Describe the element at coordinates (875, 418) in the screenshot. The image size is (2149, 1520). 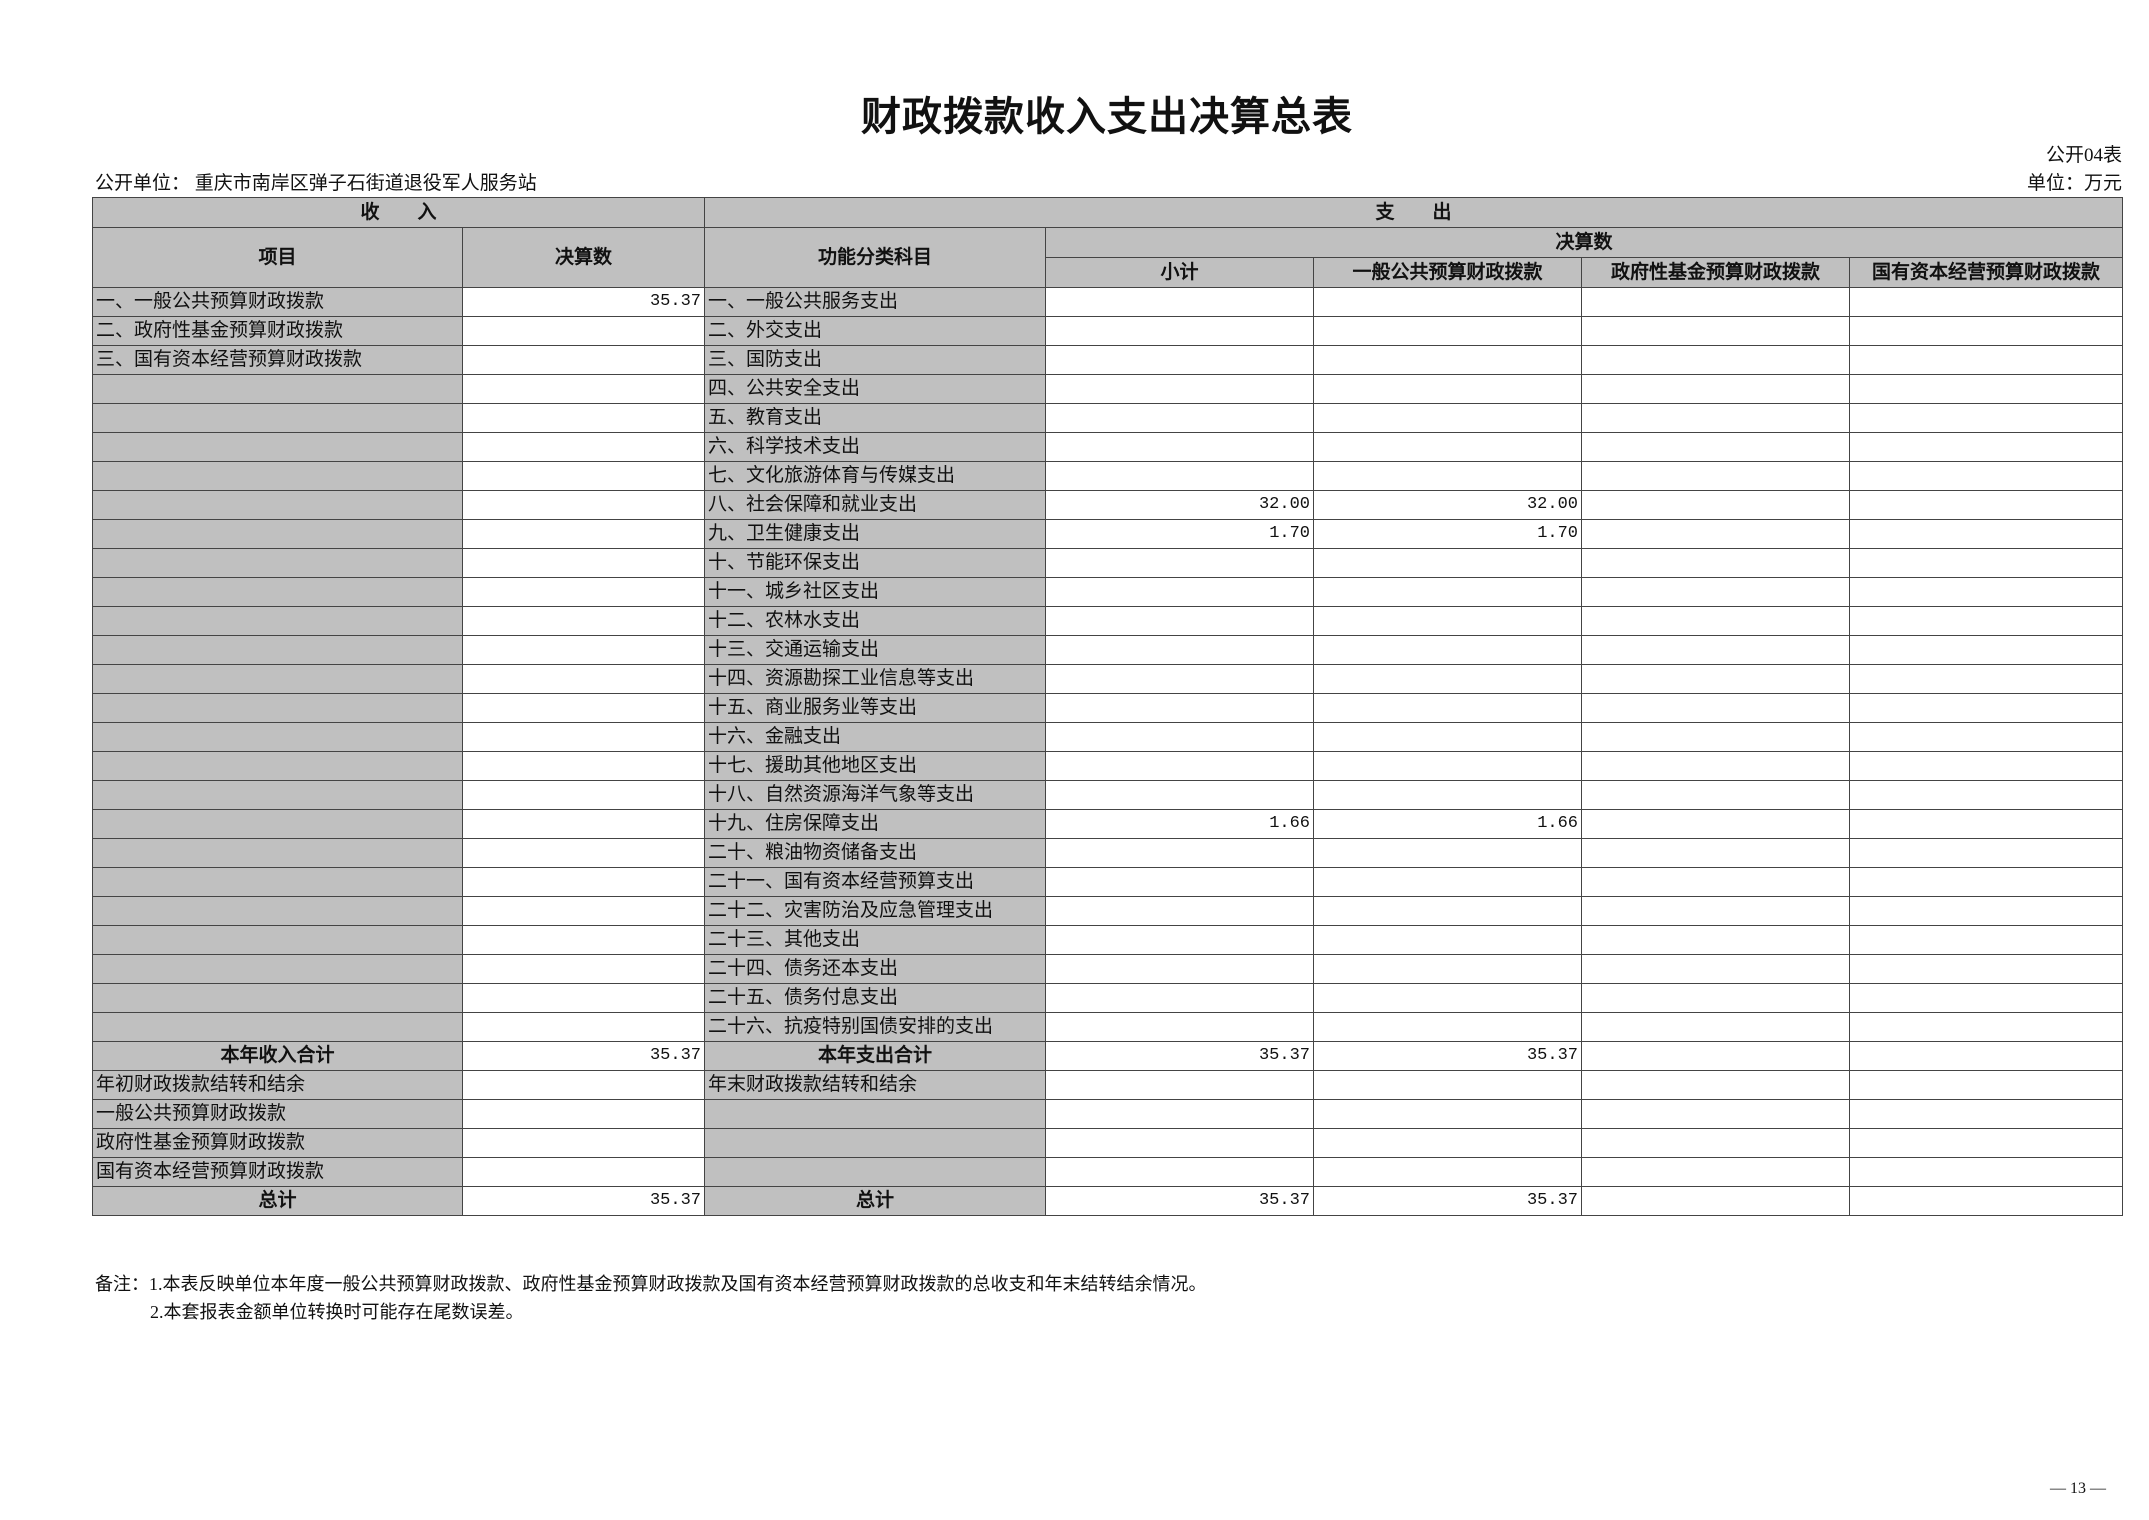
I see `expense-category: 五、教育支出` at that location.